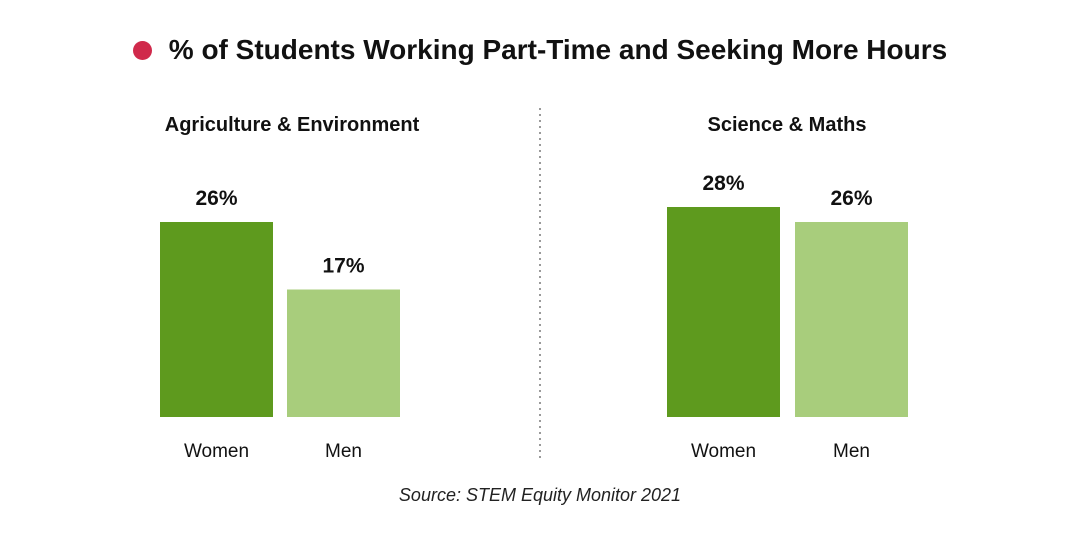  I want to click on source-note: Source: STEM Equity Monitor 2021, so click(540, 495).